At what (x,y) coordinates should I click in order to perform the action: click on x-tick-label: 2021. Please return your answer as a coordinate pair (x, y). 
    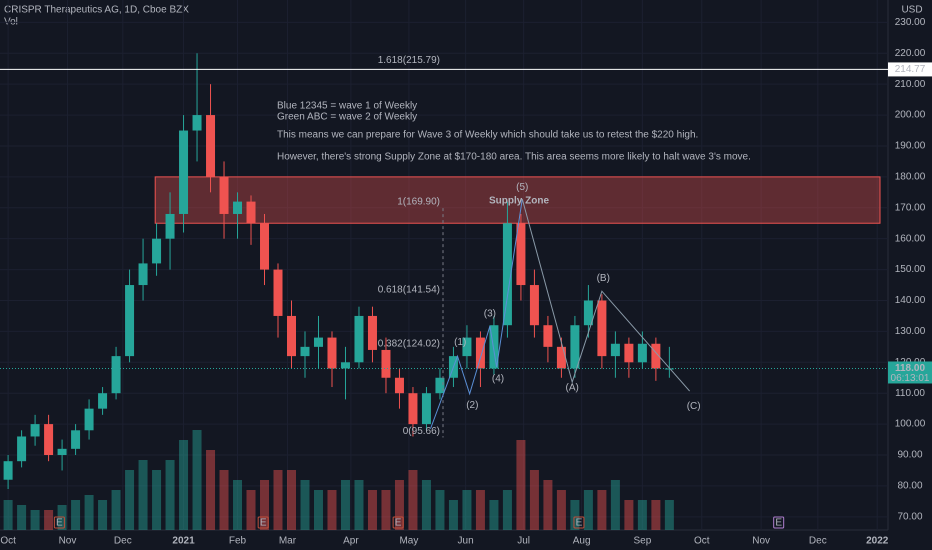
    Looking at the image, I should click on (183, 541).